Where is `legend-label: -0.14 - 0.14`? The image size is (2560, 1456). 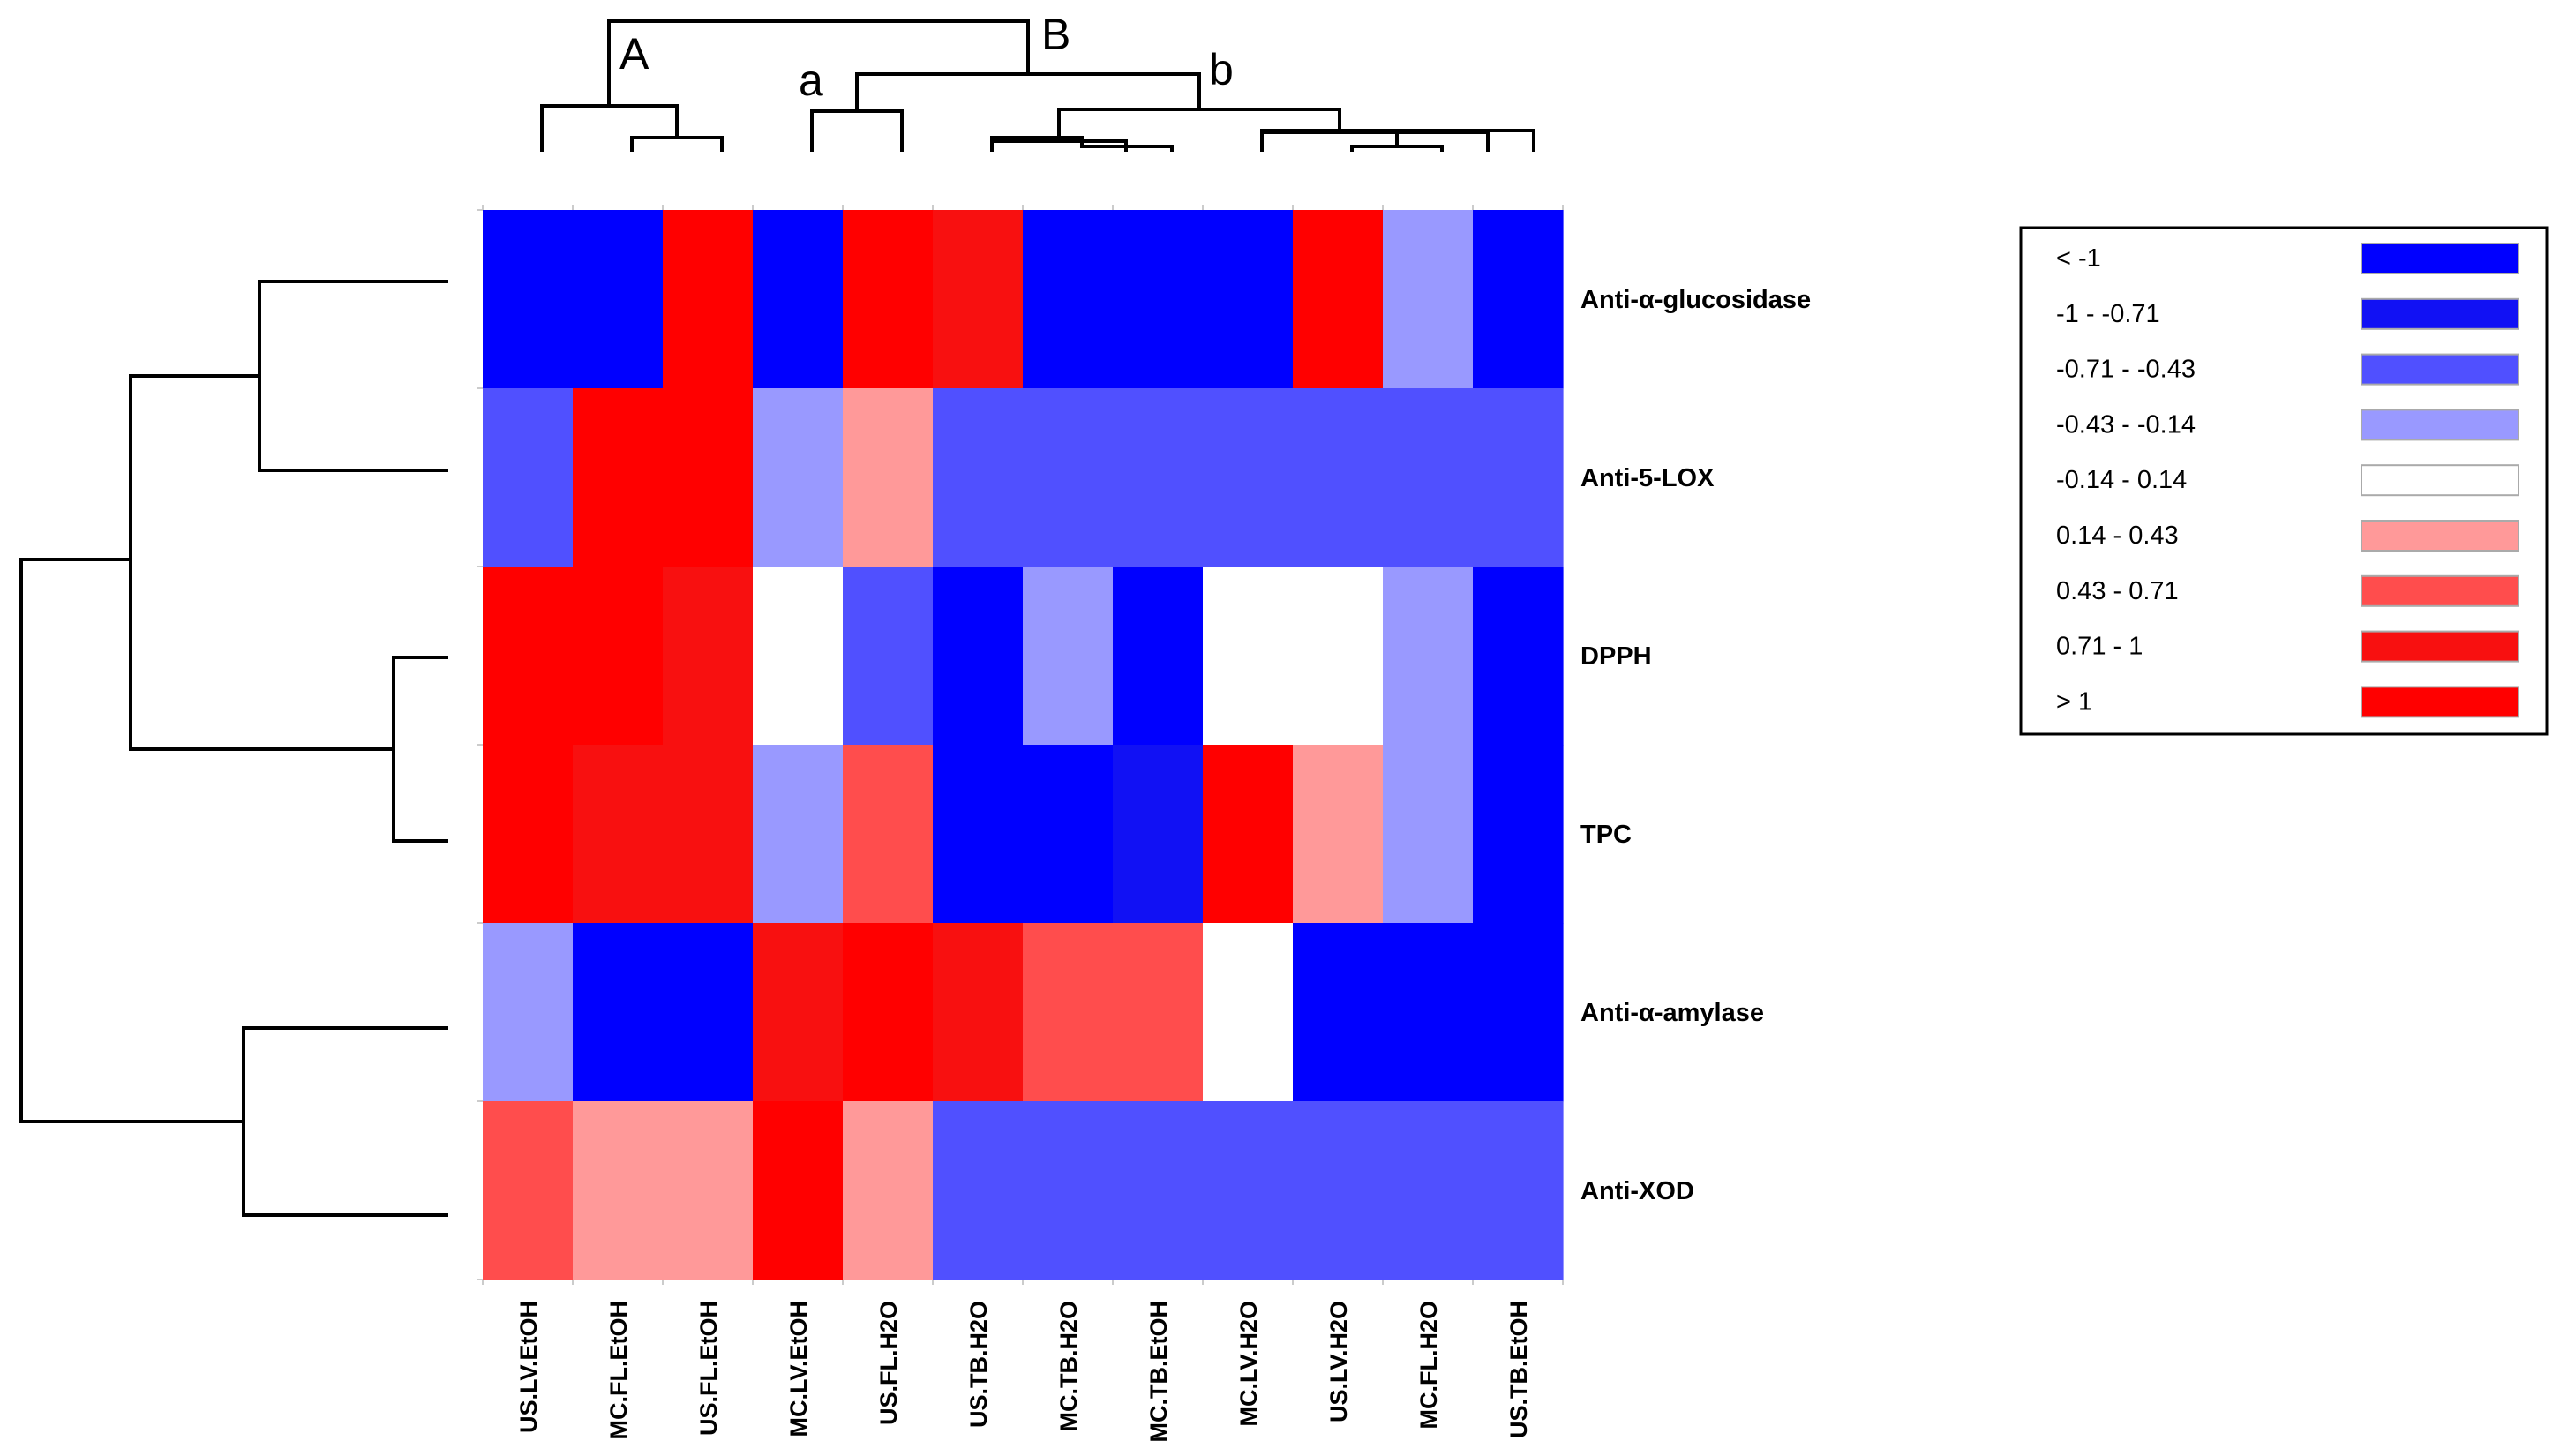
legend-label: -0.14 - 0.14 is located at coordinates (2121, 480).